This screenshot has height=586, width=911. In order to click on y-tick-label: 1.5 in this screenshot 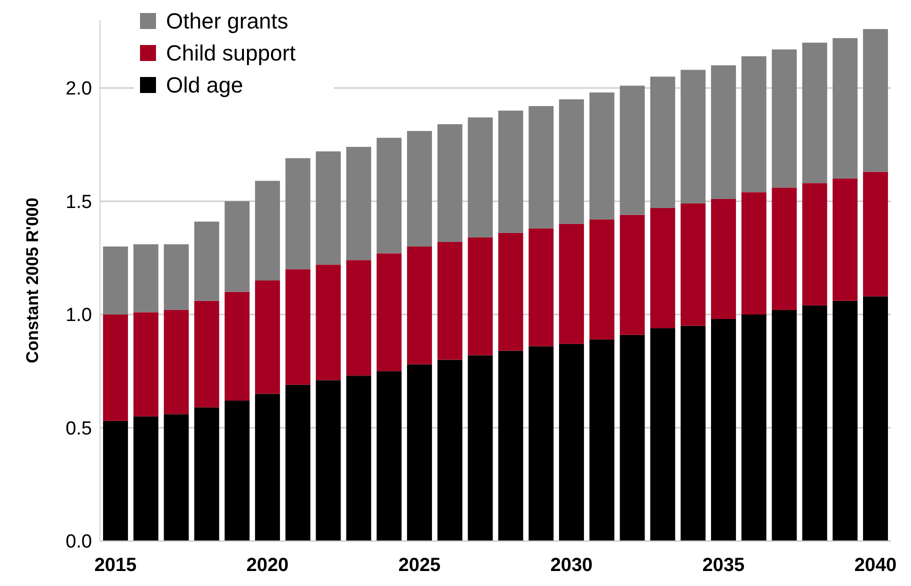, I will do `click(79, 202)`.